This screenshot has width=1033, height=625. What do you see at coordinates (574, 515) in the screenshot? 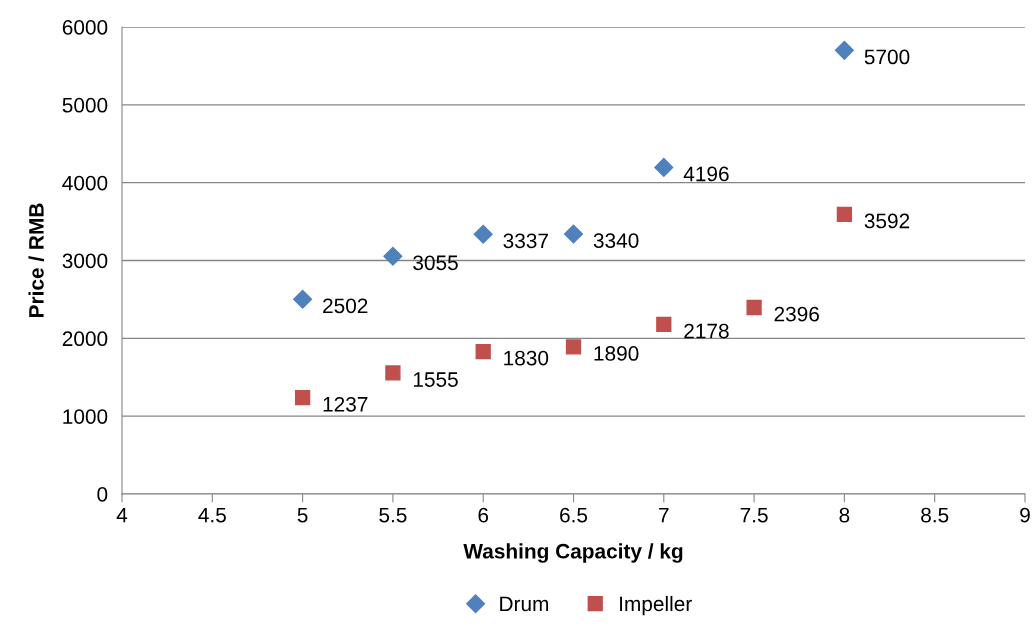
I see `x-tick-label: 6.5` at bounding box center [574, 515].